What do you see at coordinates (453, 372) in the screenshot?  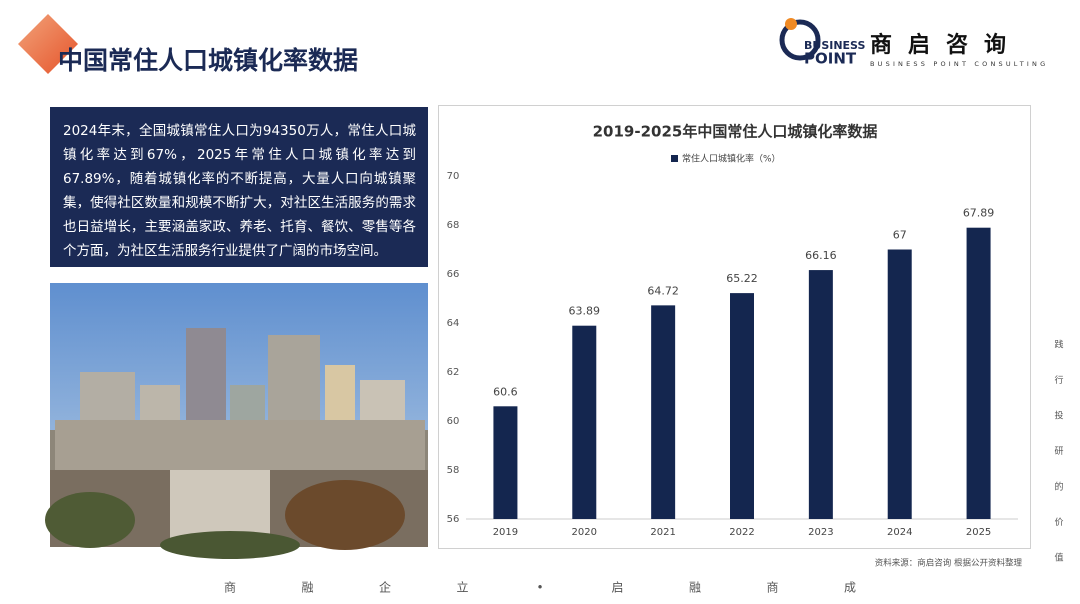 I see `y-tick-label: 62` at bounding box center [453, 372].